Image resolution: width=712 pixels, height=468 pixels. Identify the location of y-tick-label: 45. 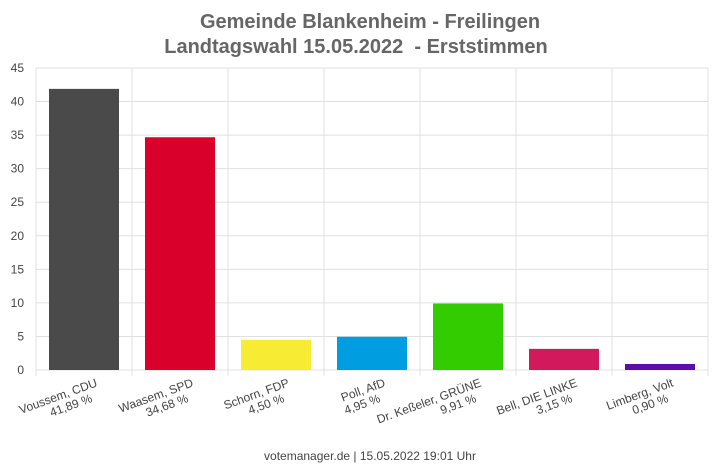
(18, 68).